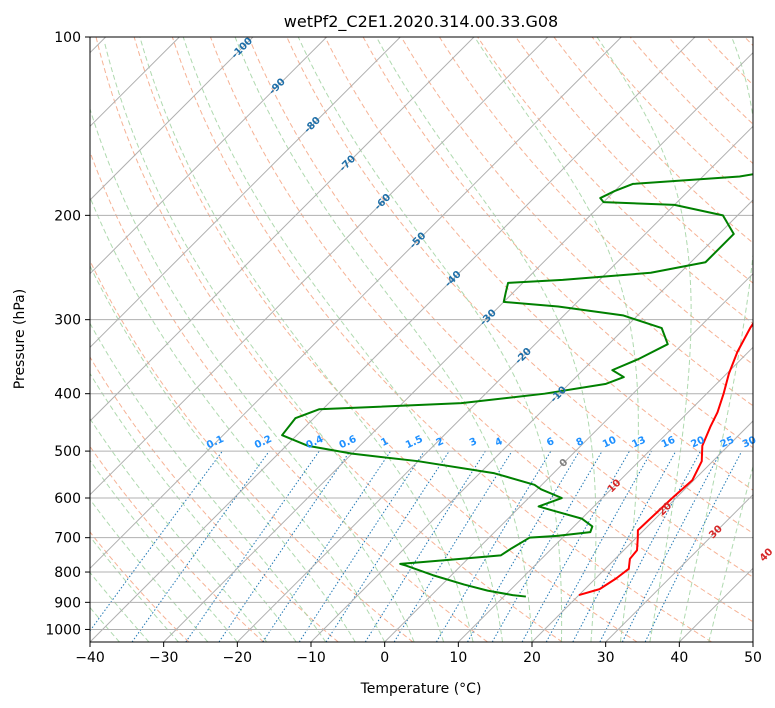 This screenshot has height=708, width=775. I want to click on y-axis-ticks: 100 200 300 400 500 600 700 800 900 1000, so click(67, 334).